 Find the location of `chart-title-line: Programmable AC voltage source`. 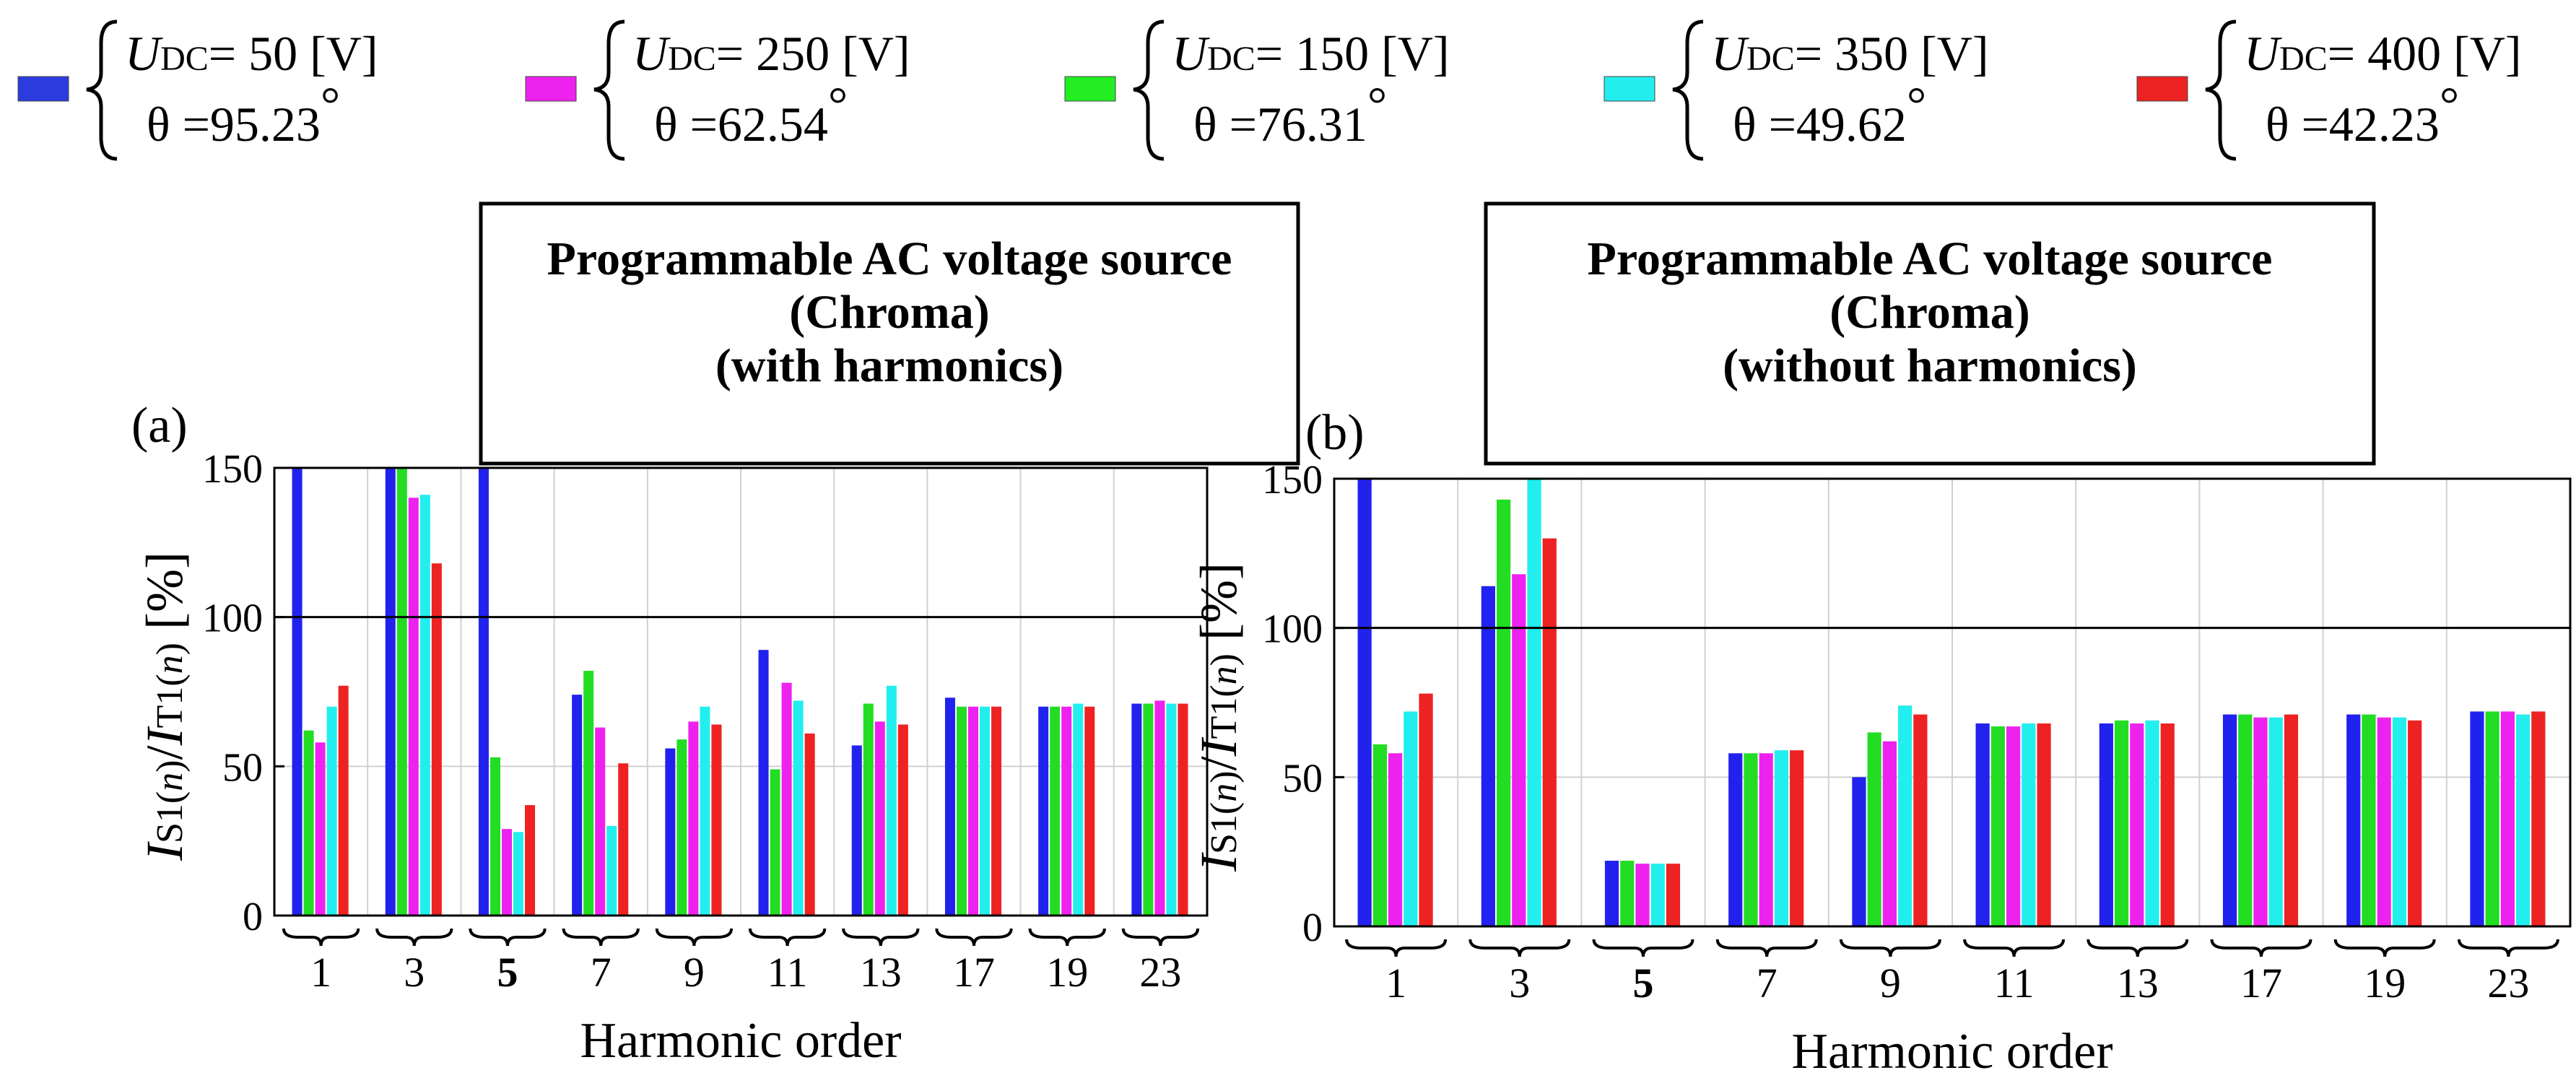

chart-title-line: Programmable AC voltage source is located at coordinates (889, 258).